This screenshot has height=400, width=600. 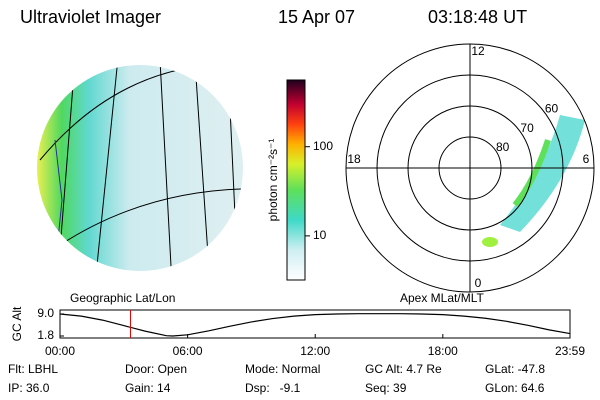 I want to click on colorbar-label: photon cm⁻²s⁻¹, so click(x=273, y=180).